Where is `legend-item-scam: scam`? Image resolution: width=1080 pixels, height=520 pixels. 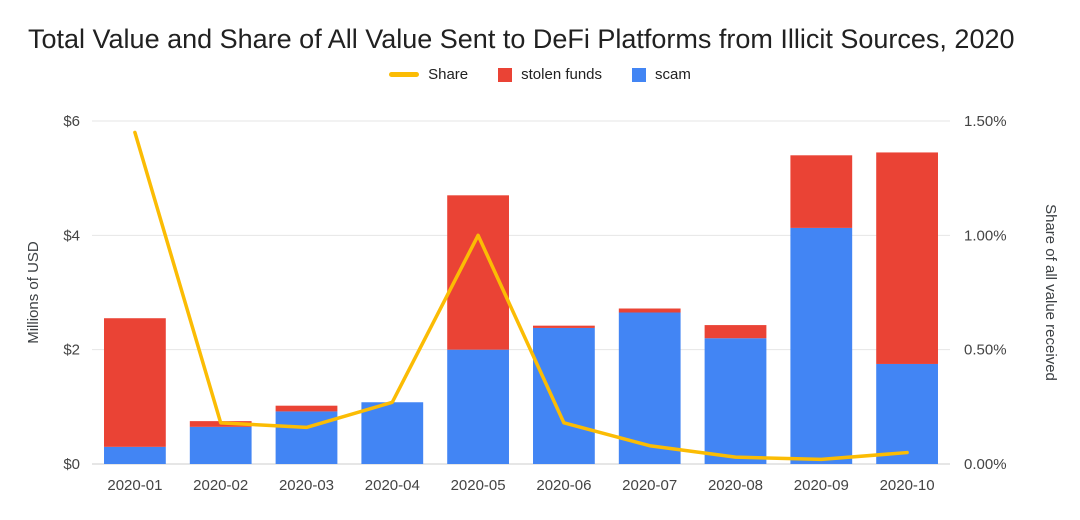 legend-item-scam: scam is located at coordinates (661, 74).